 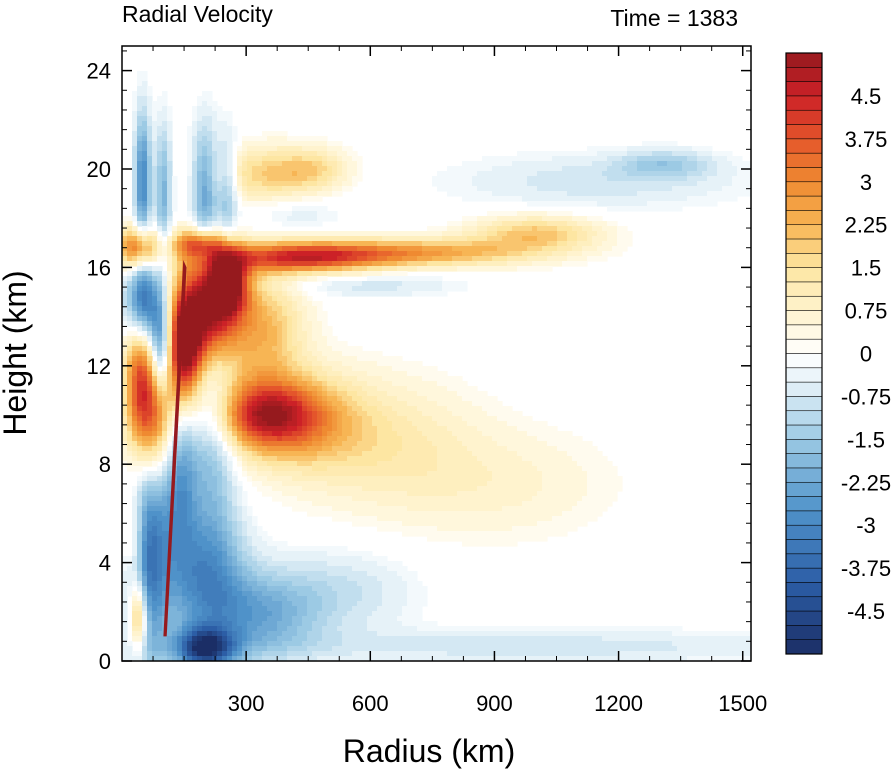 I want to click on colorbar-label: -3, so click(x=866, y=525).